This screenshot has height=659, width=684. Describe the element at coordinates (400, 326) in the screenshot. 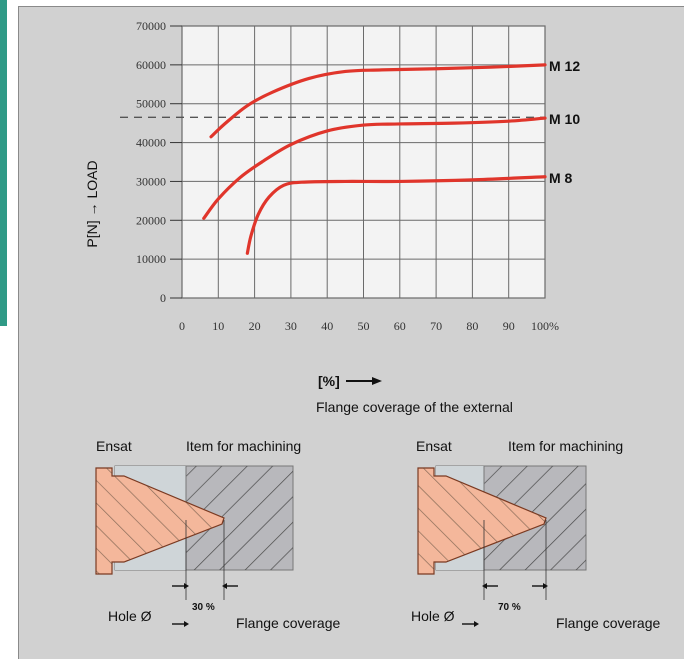

I see `x-tick-label: 60` at that location.